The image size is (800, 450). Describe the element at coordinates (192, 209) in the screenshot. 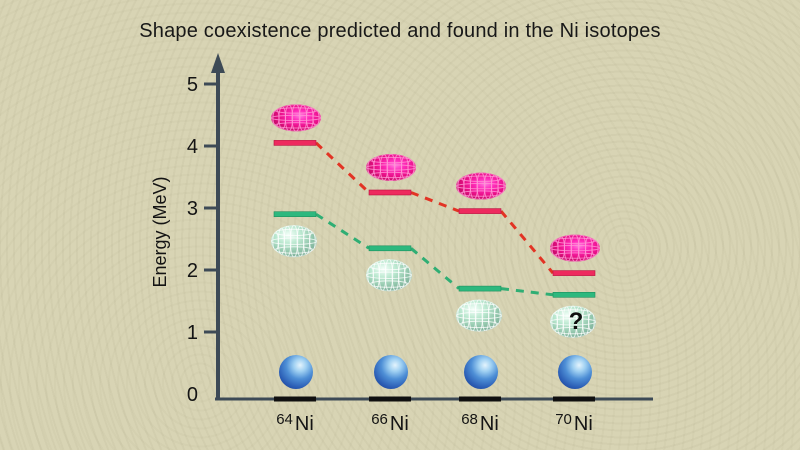

I see `y-tick-label: 3` at that location.